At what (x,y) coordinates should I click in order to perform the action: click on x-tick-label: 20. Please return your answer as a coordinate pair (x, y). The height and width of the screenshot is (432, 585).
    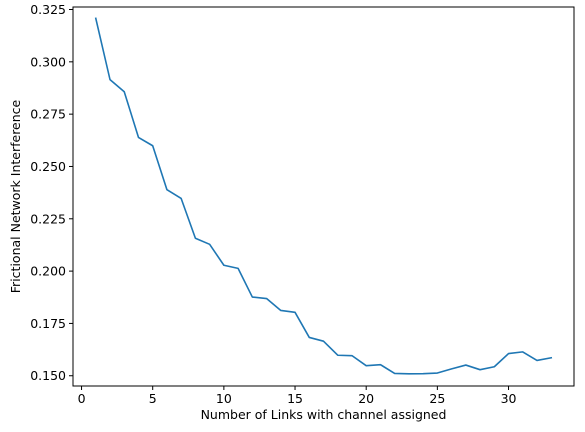
    Looking at the image, I should click on (366, 398).